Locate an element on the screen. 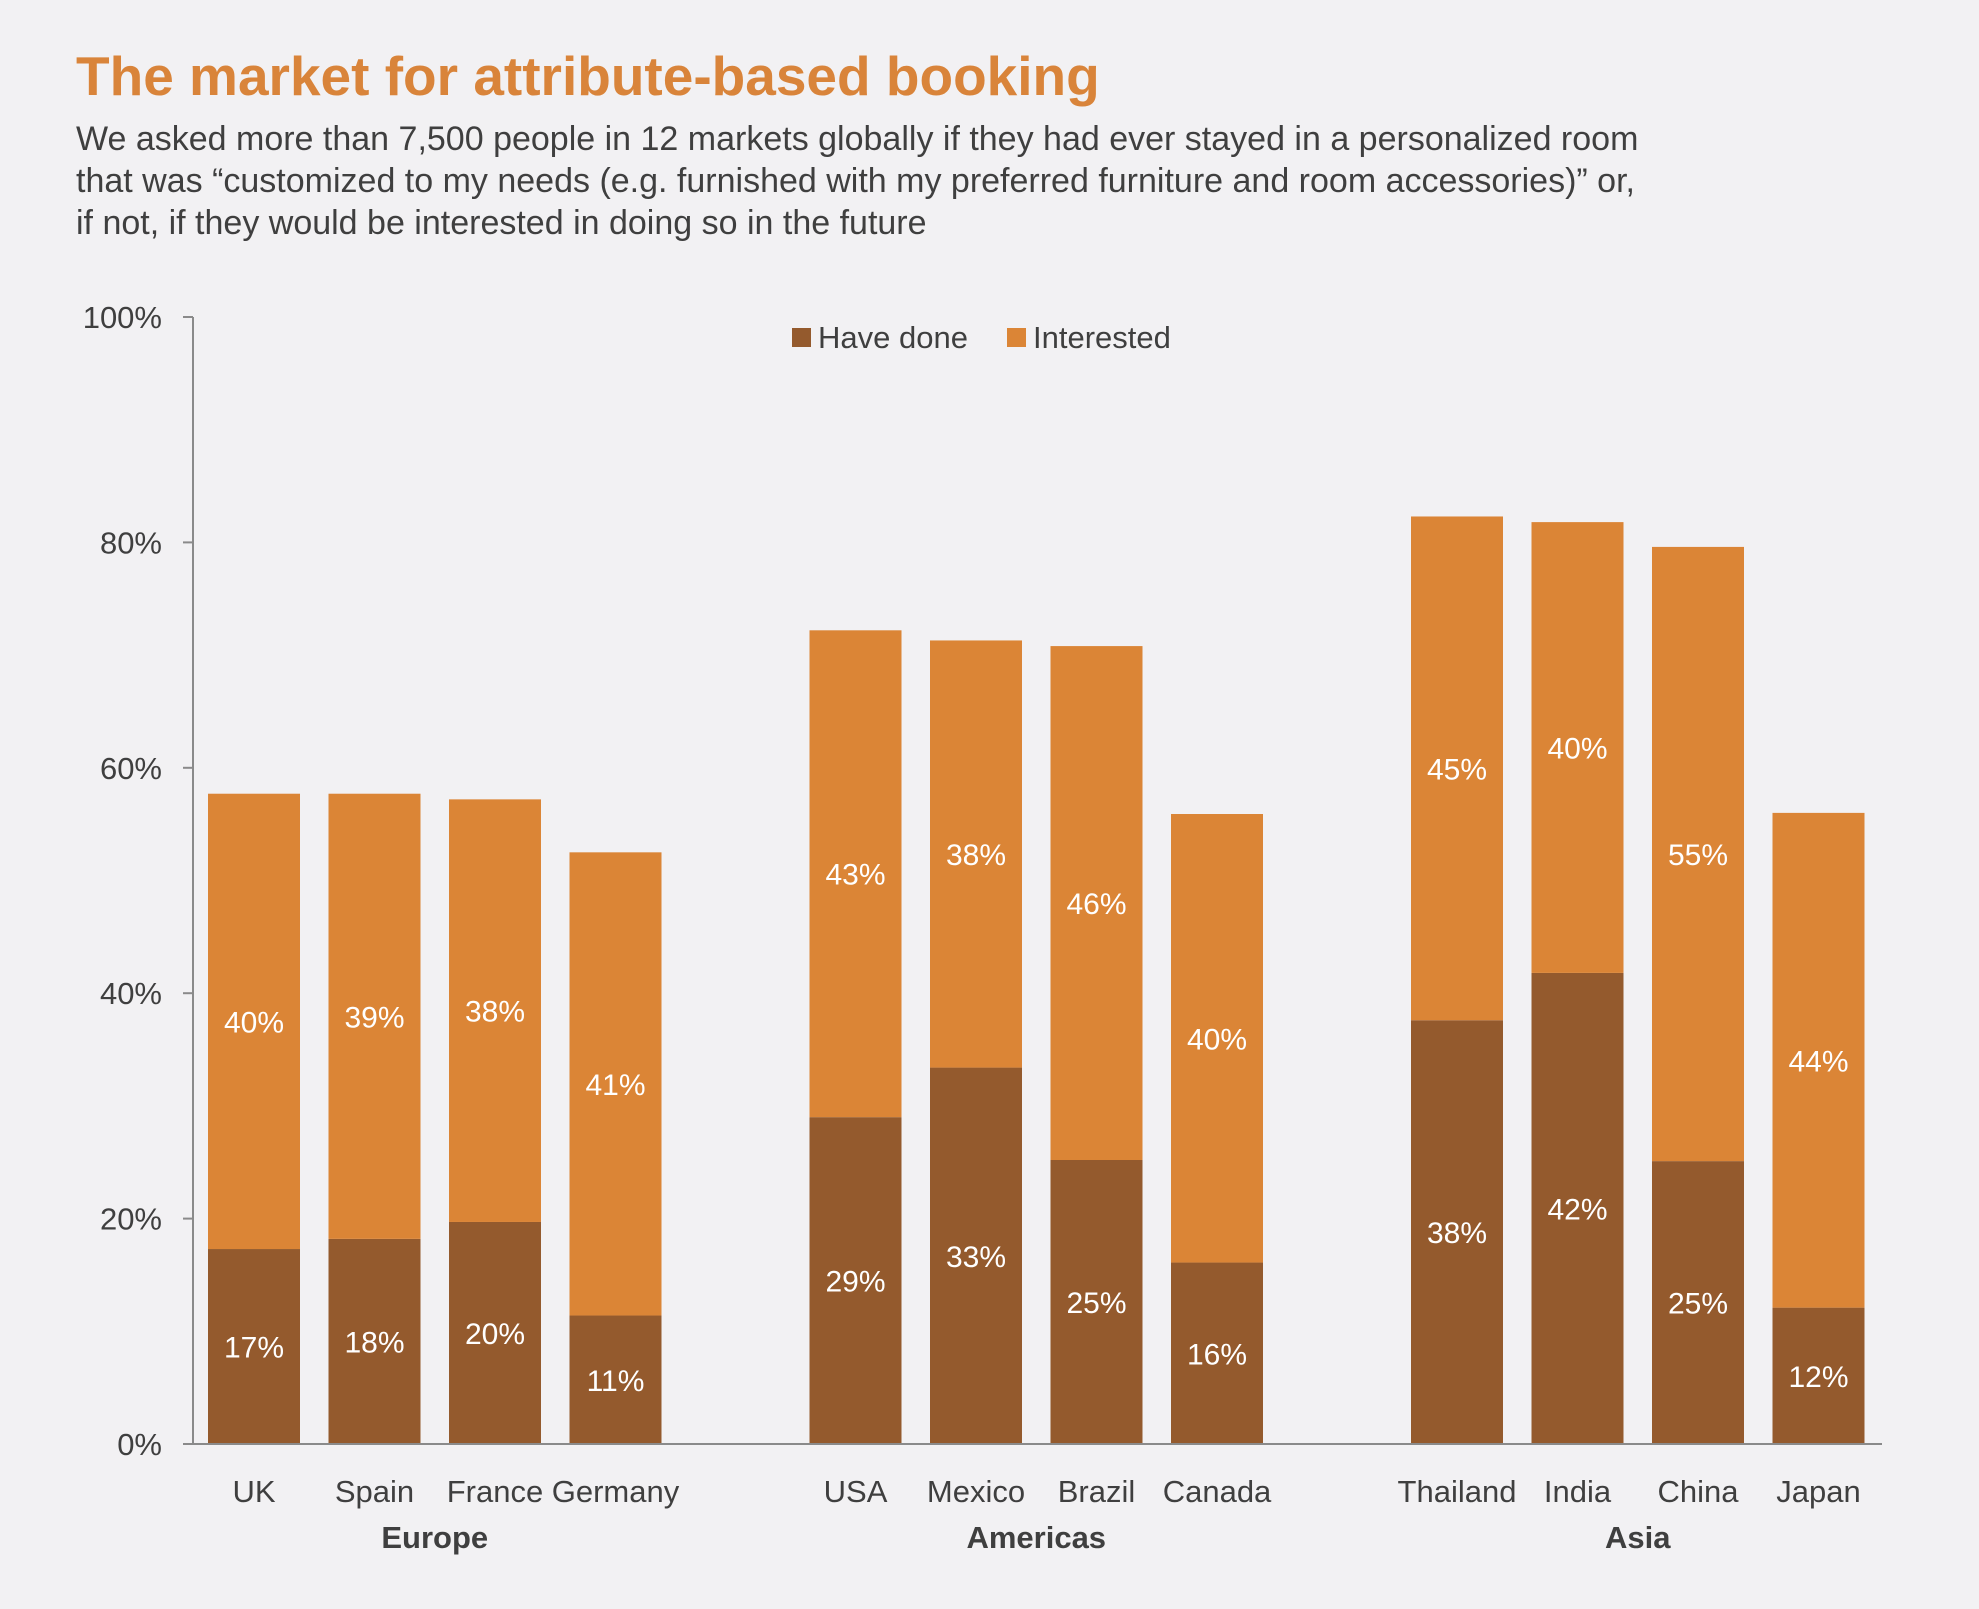 The width and height of the screenshot is (1979, 1609). data-label-interested: 41% is located at coordinates (615, 1085).